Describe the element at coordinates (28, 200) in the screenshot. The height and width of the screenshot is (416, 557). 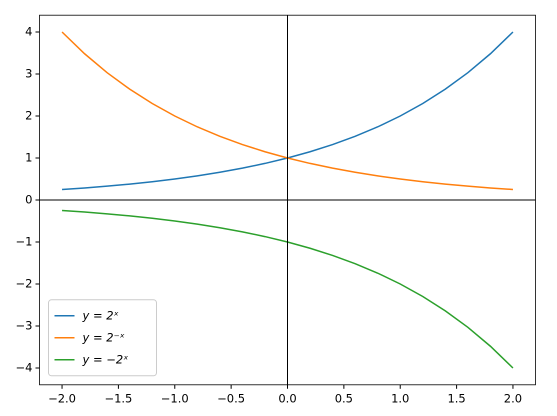
I see `y-tick-label: 0` at that location.